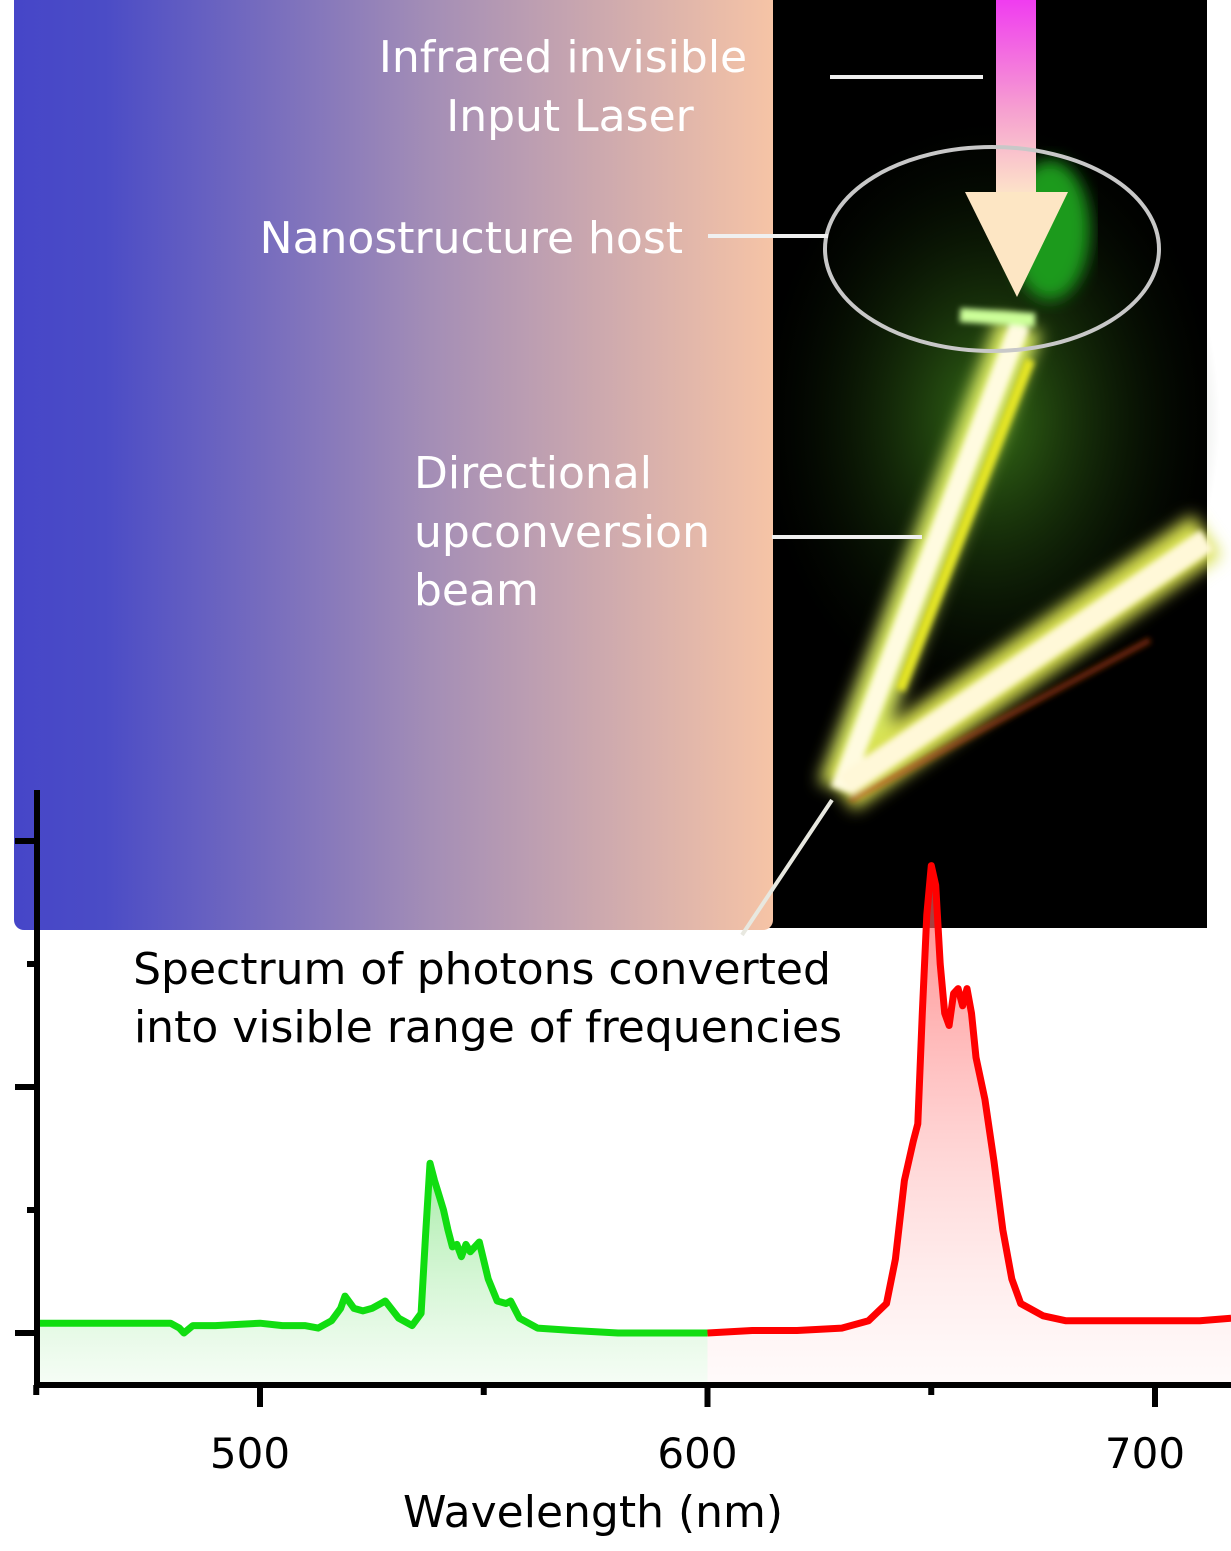 This screenshot has width=1231, height=1551. What do you see at coordinates (1145, 1453) in the screenshot?
I see `x-tick-label: 700` at bounding box center [1145, 1453].